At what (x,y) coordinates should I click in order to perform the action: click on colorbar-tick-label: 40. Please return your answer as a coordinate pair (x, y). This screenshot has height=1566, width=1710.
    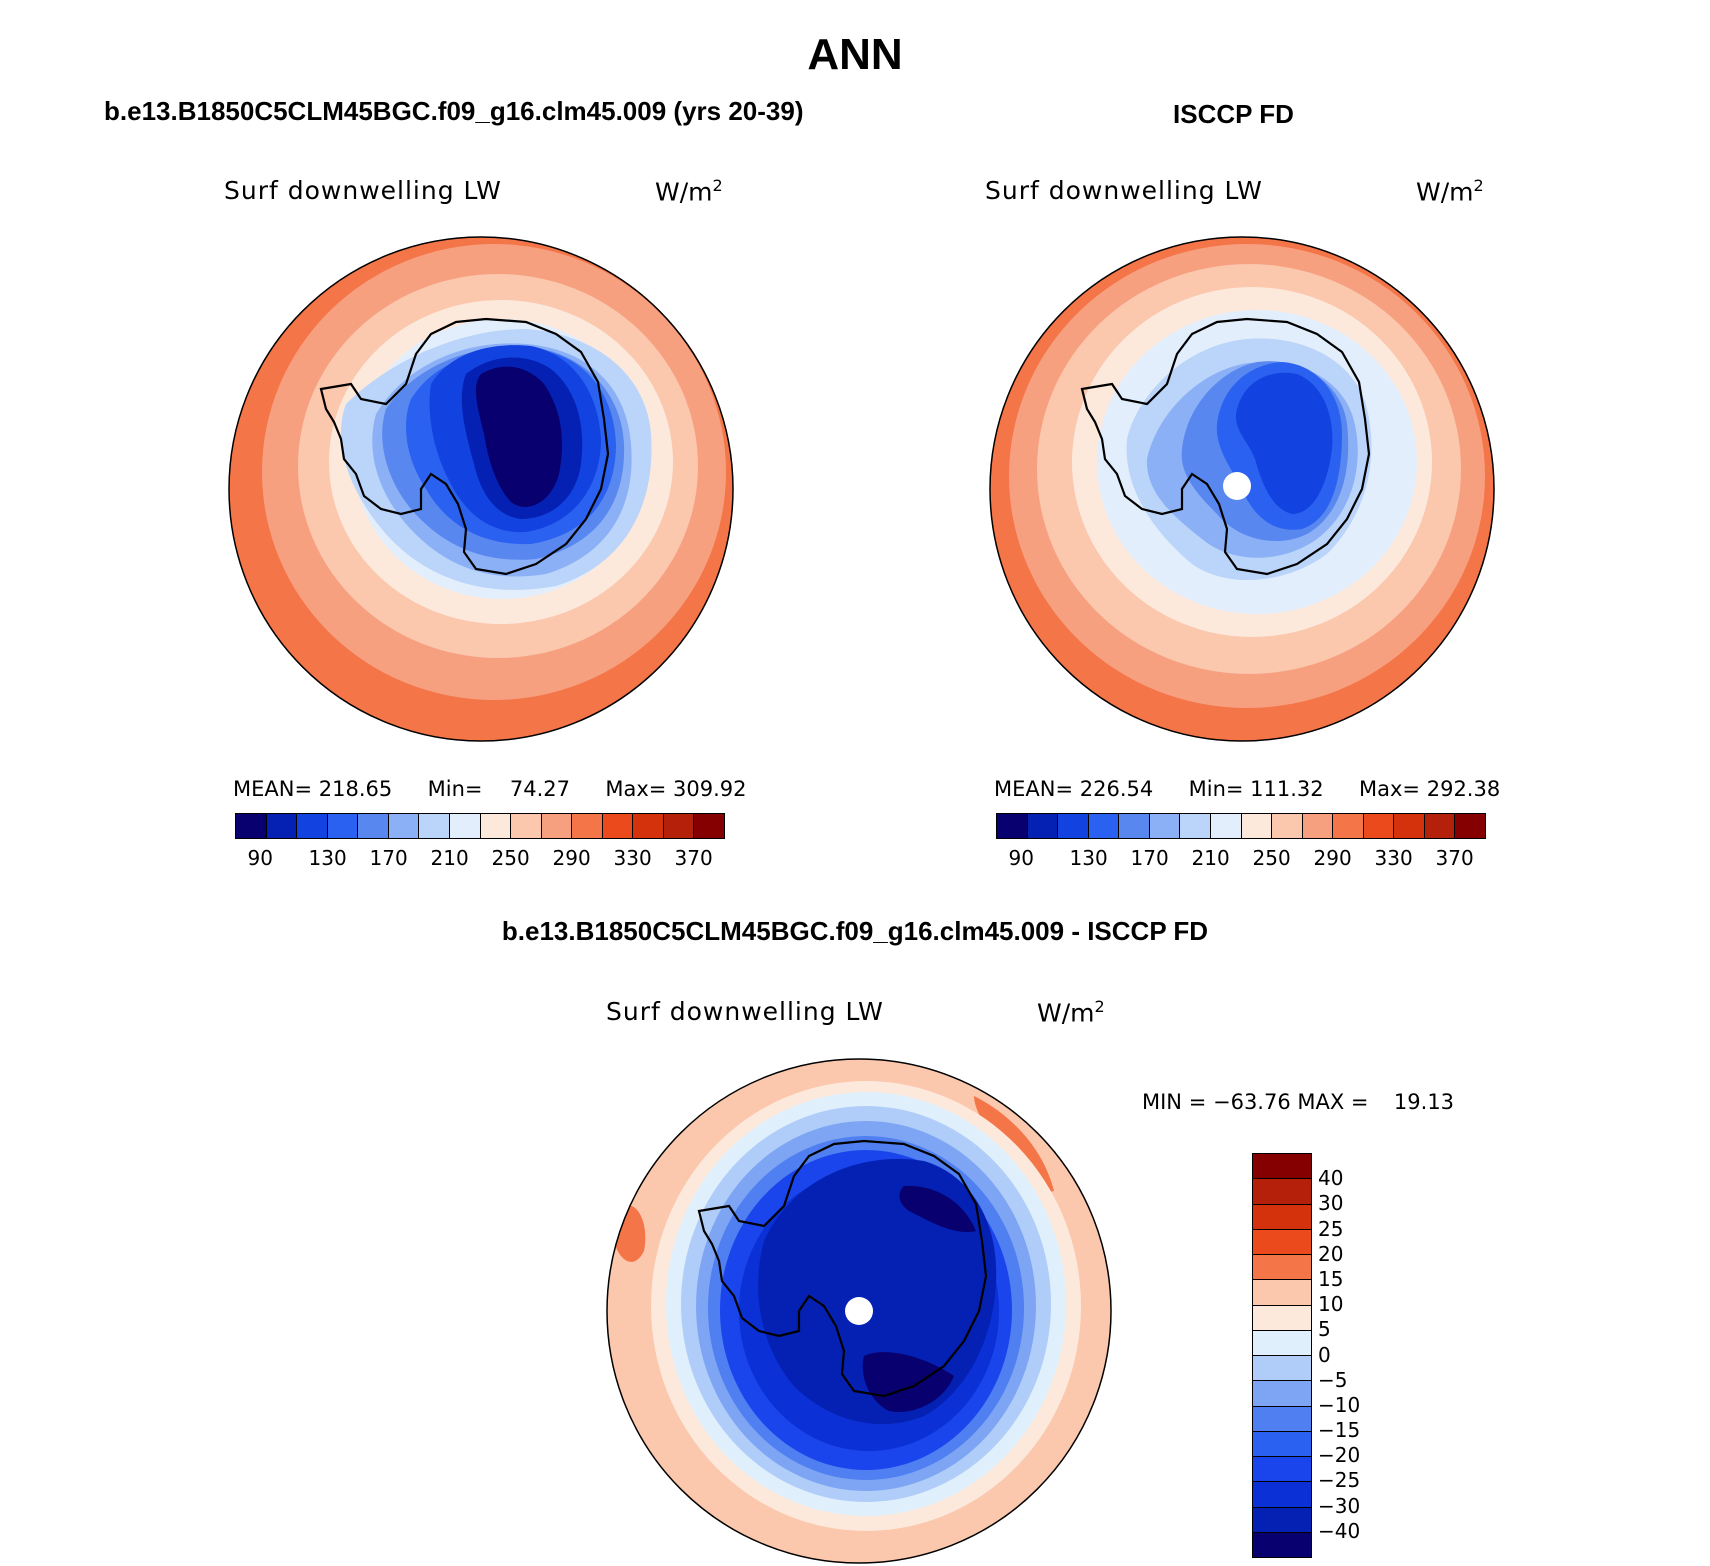
    Looking at the image, I should click on (1331, 1178).